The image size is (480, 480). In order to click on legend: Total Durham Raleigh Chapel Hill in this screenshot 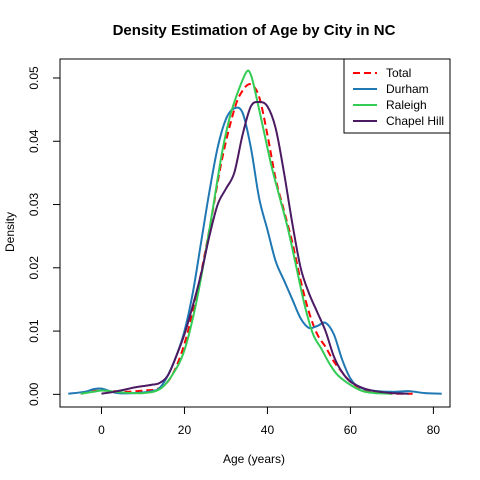, I will do `click(397, 96)`.